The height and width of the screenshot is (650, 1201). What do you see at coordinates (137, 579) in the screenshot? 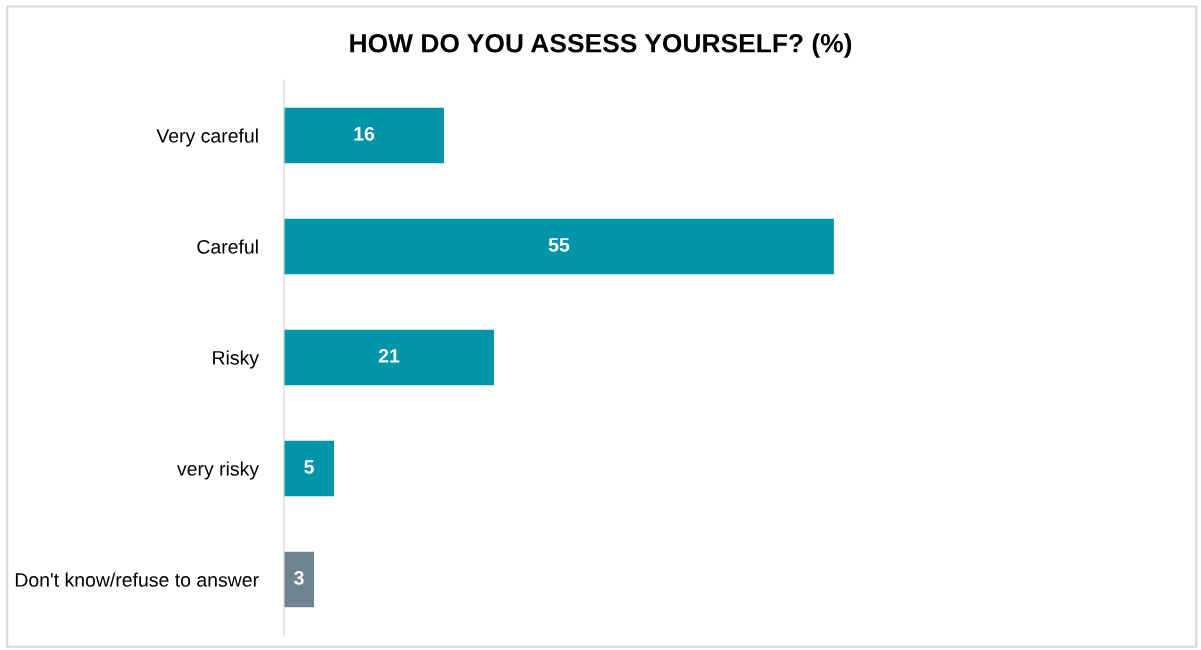
I see `y-tick-label: Don't know/refuse to answer` at bounding box center [137, 579].